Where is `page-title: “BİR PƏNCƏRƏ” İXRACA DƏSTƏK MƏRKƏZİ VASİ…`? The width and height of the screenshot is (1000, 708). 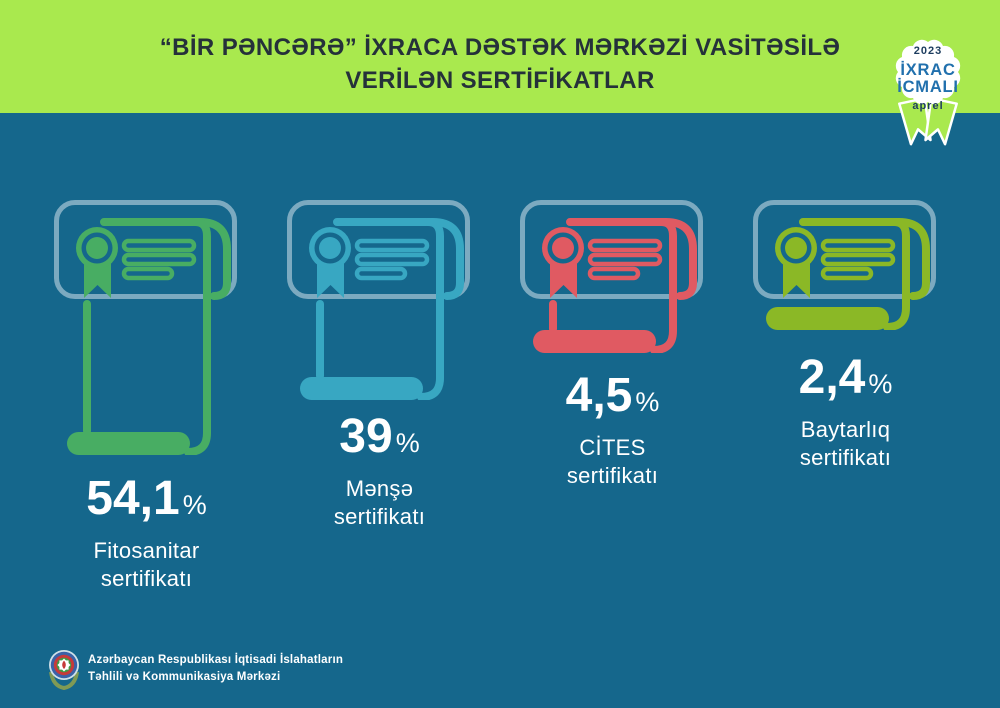 page-title: “BİR PƏNCƏRƏ” İXRACA DƏSTƏK MƏRKƏZİ VASİ… is located at coordinates (500, 64).